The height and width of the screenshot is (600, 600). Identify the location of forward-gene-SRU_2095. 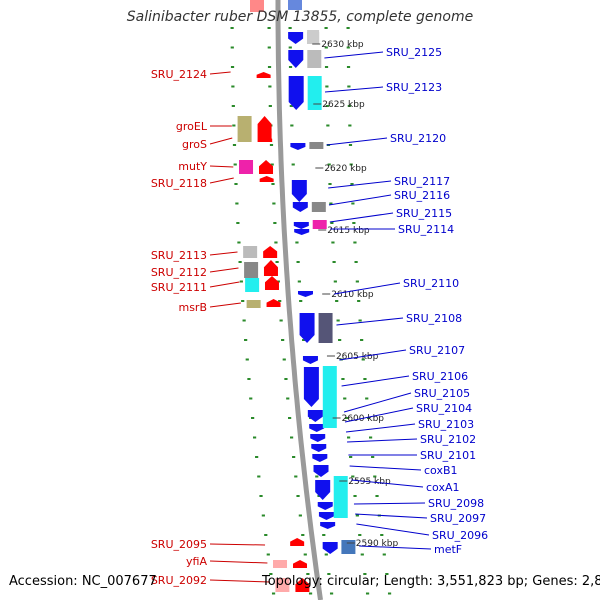
(297, 542).